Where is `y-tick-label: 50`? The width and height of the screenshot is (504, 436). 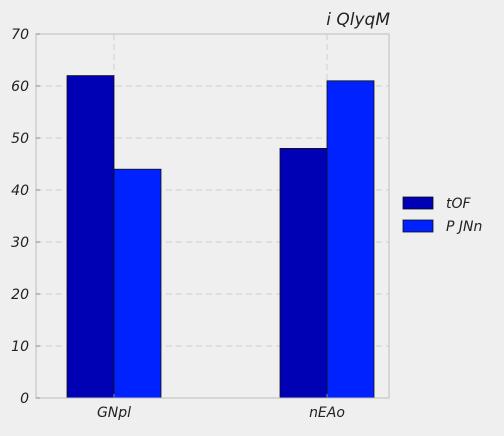 y-tick-label: 50 is located at coordinates (20, 139).